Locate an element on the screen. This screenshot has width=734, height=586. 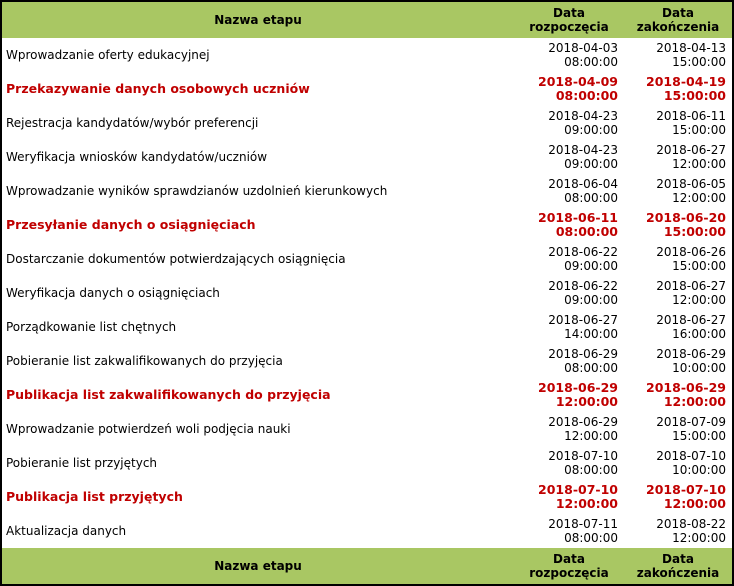
header-name: Nazwa etapu is located at coordinates (258, 20).